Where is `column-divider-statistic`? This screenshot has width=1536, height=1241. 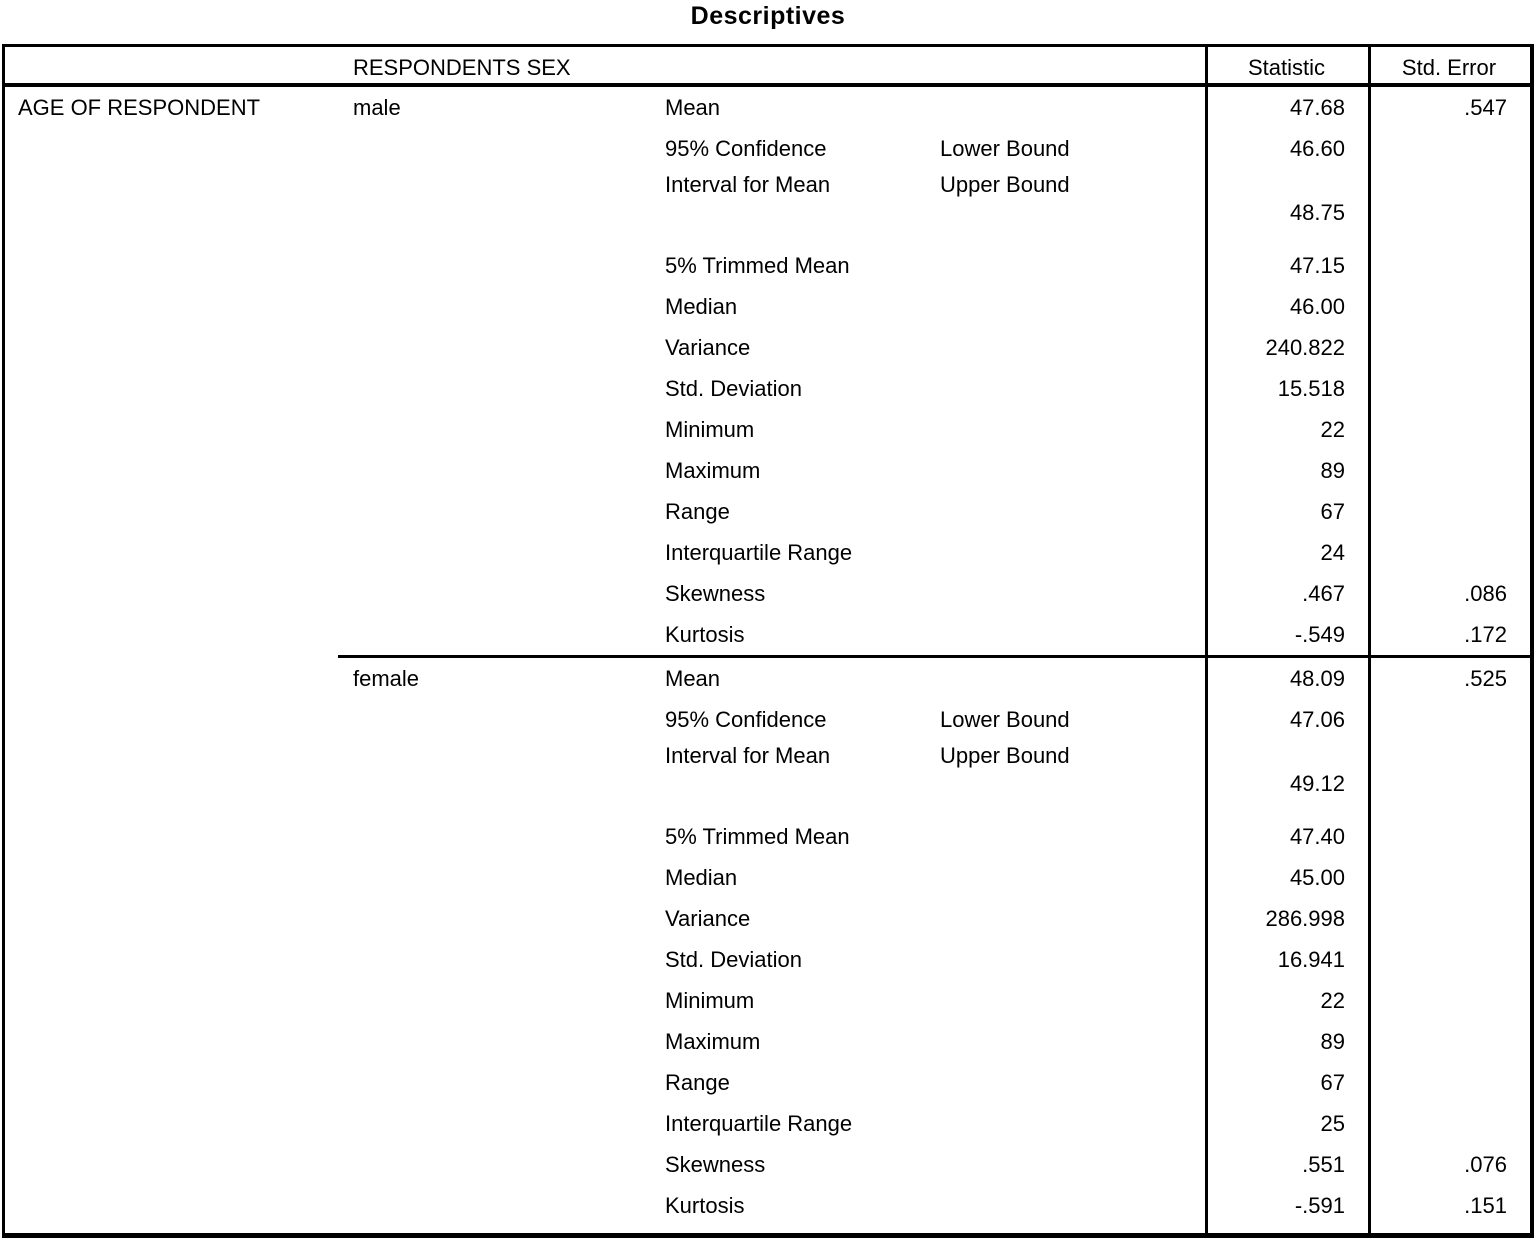
column-divider-statistic is located at coordinates (1206, 640).